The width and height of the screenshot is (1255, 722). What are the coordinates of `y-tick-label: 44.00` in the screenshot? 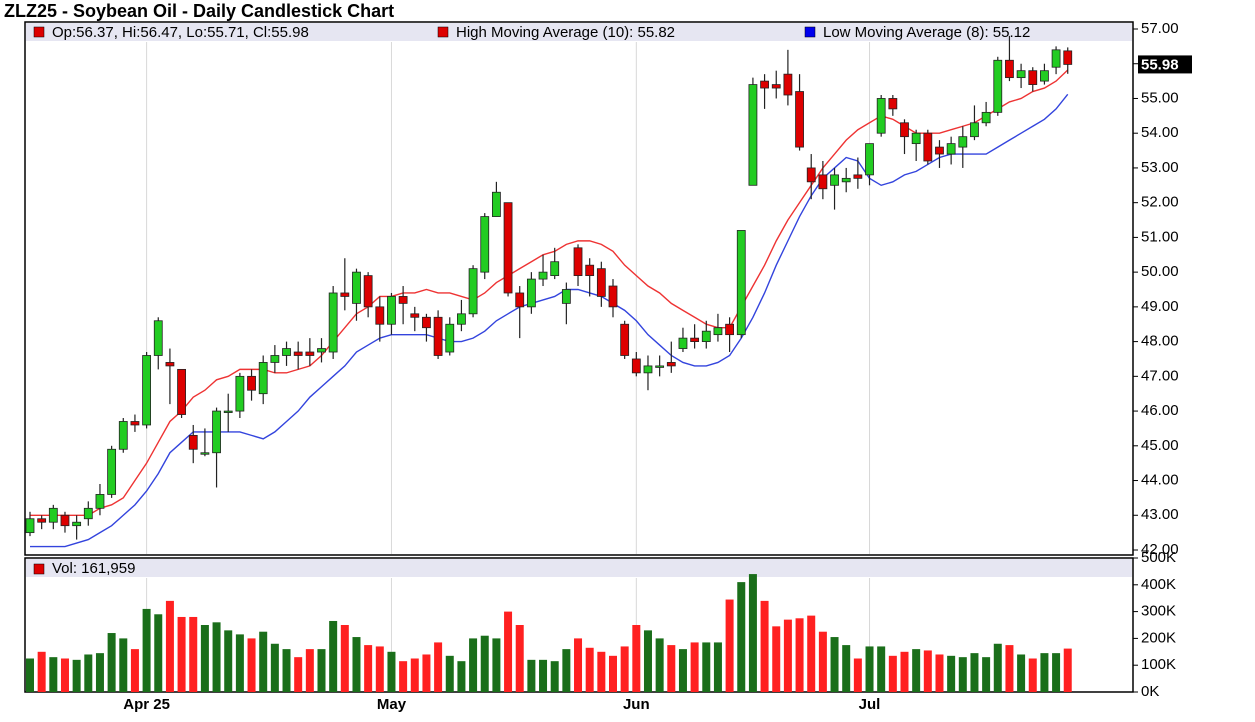 It's located at (1160, 480).